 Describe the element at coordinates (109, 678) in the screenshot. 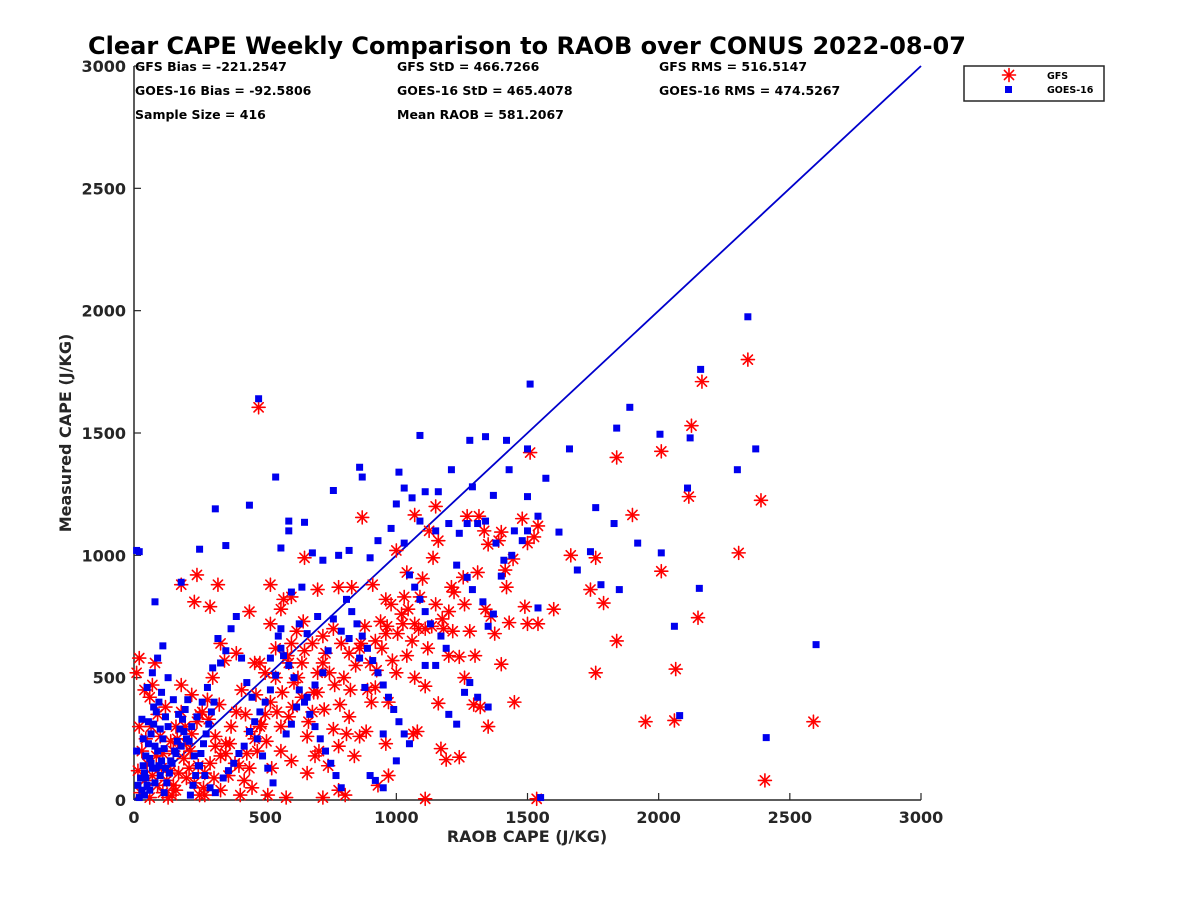

I see `y-tick-label: 500` at that location.